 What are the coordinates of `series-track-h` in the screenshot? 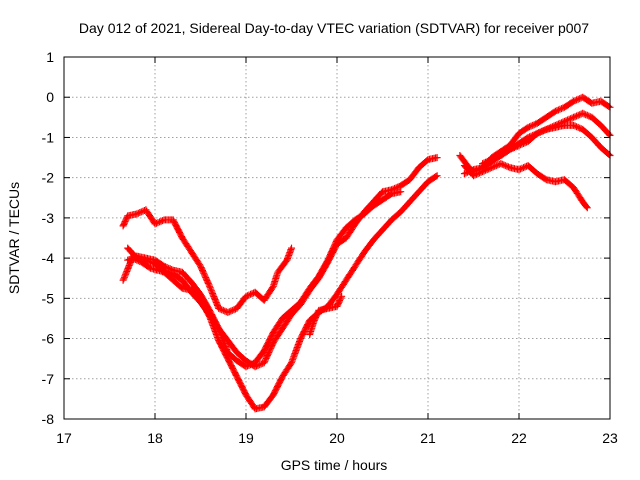 It's located at (525, 186).